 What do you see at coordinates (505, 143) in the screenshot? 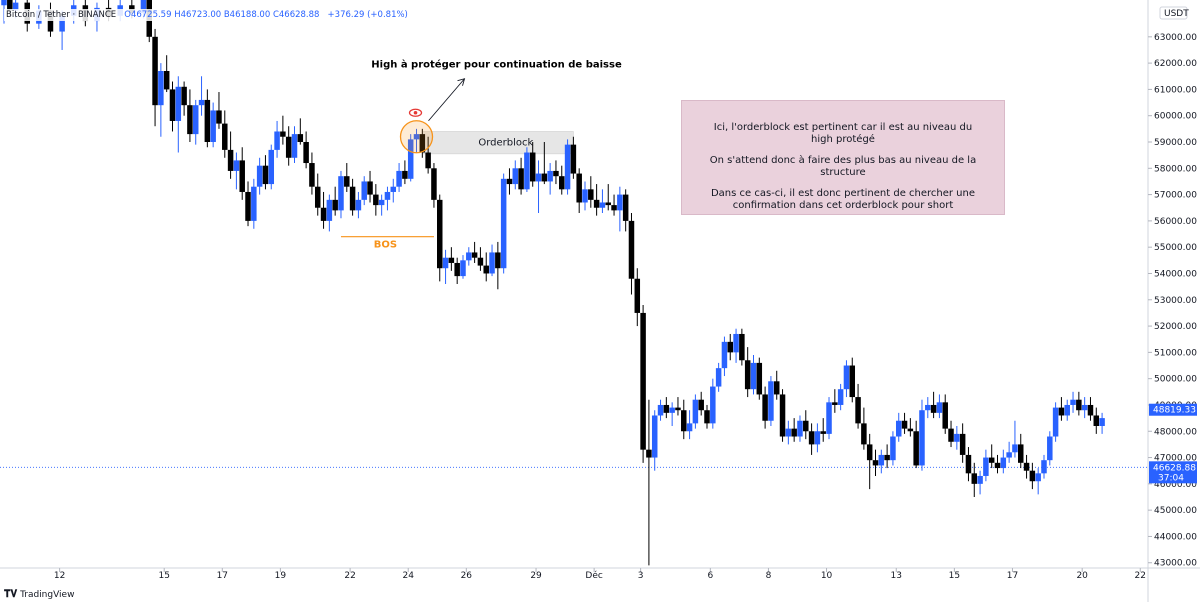
I see `orderblock-label: Orderblock` at bounding box center [505, 143].